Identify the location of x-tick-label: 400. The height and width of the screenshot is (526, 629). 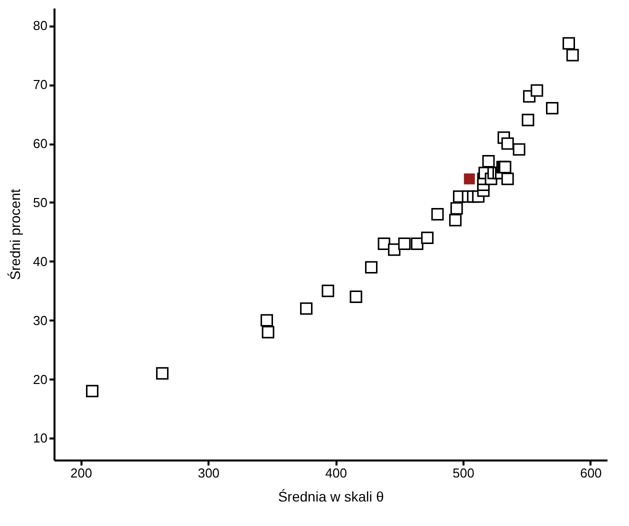
(336, 473).